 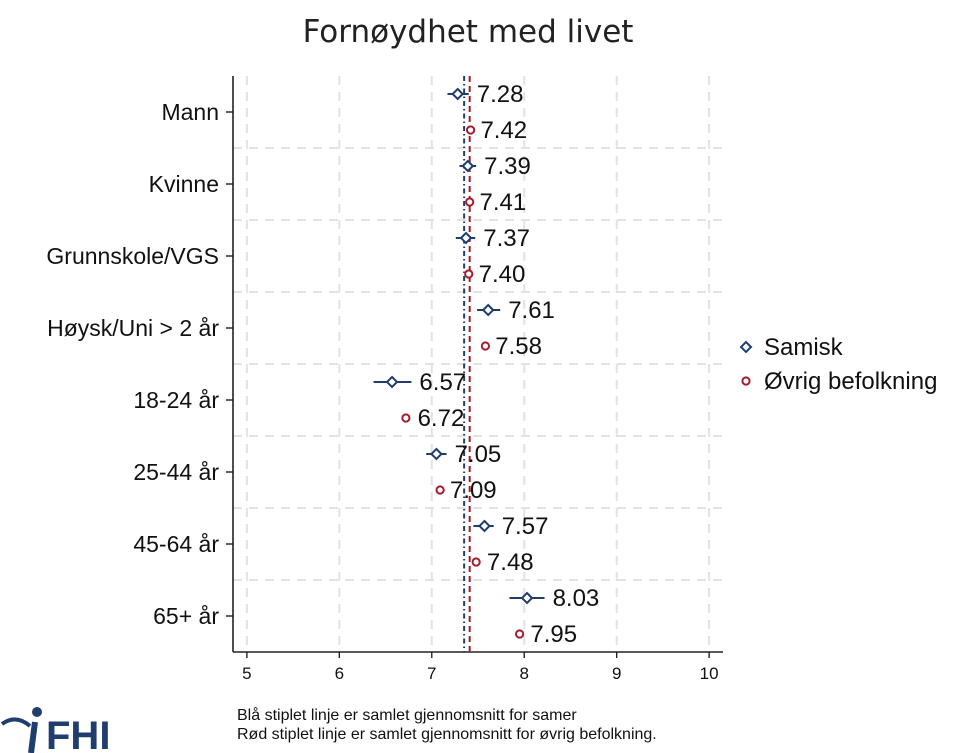 What do you see at coordinates (431, 673) in the screenshot?
I see `x-tick-label: 7` at bounding box center [431, 673].